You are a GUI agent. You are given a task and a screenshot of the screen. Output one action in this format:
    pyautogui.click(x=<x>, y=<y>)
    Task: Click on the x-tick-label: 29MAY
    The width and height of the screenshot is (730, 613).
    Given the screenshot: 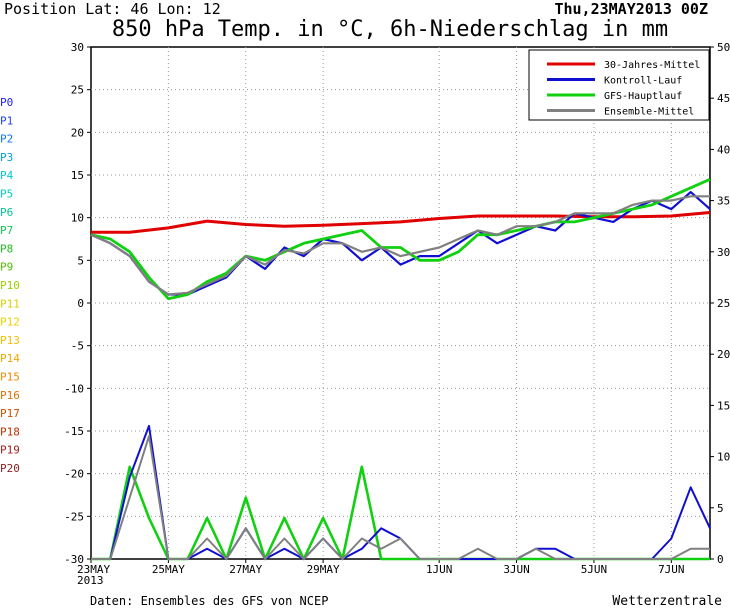 What is the action you would take?
    pyautogui.click(x=323, y=569)
    